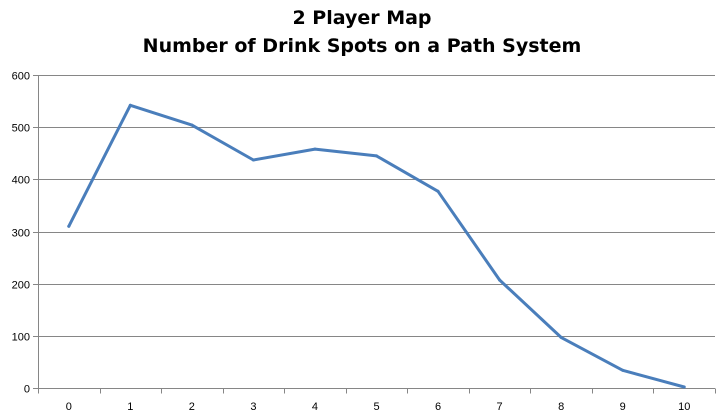  I want to click on x-tick-label: 0, so click(69, 407).